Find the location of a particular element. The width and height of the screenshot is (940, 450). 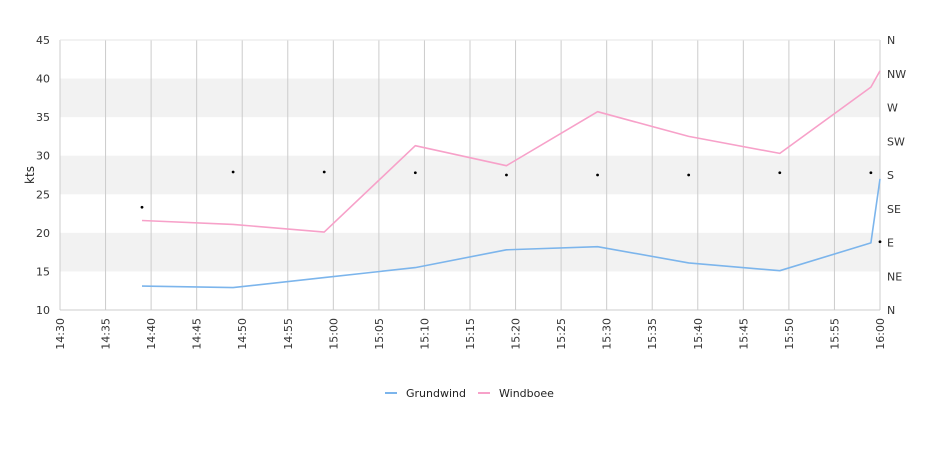

x-tick-label: 15:15 is located at coordinates (470, 334).